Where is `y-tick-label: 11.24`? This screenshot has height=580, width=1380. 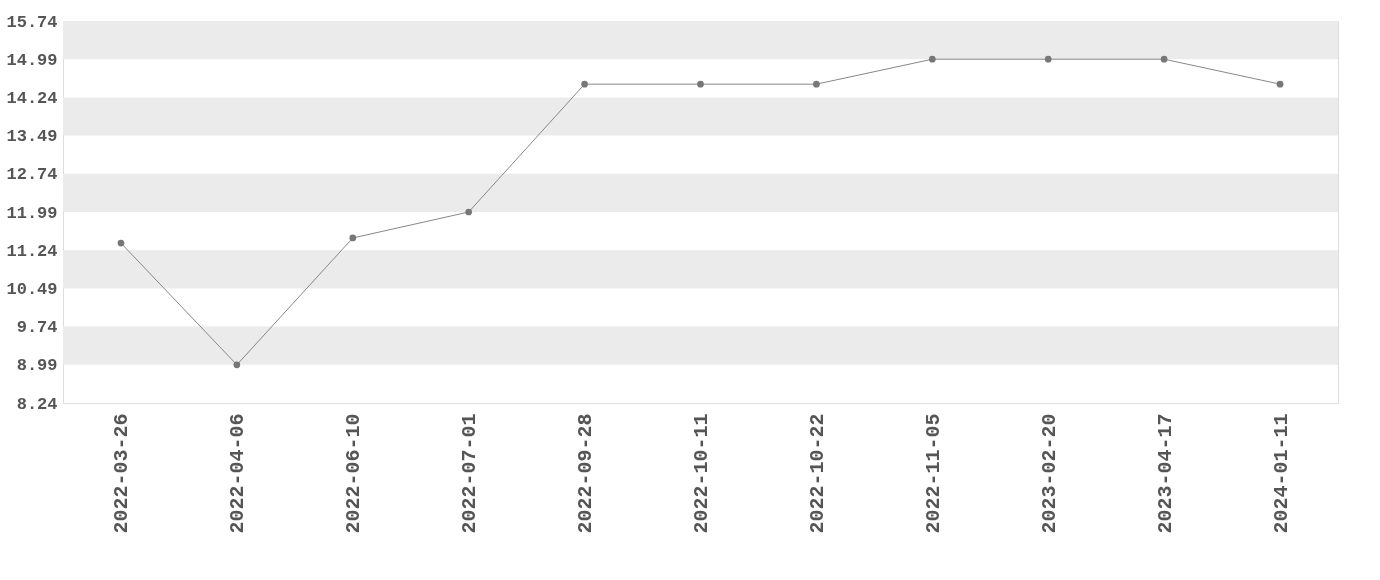
y-tick-label: 11.24 is located at coordinates (32, 251).